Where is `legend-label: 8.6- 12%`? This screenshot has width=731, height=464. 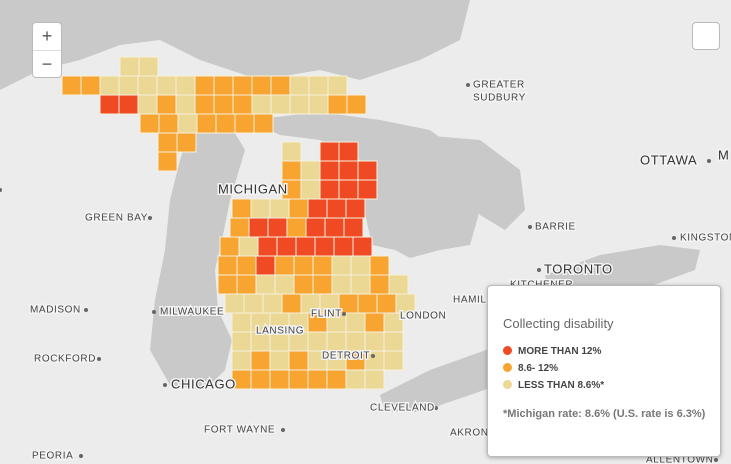
legend-label: 8.6- 12% is located at coordinates (538, 368).